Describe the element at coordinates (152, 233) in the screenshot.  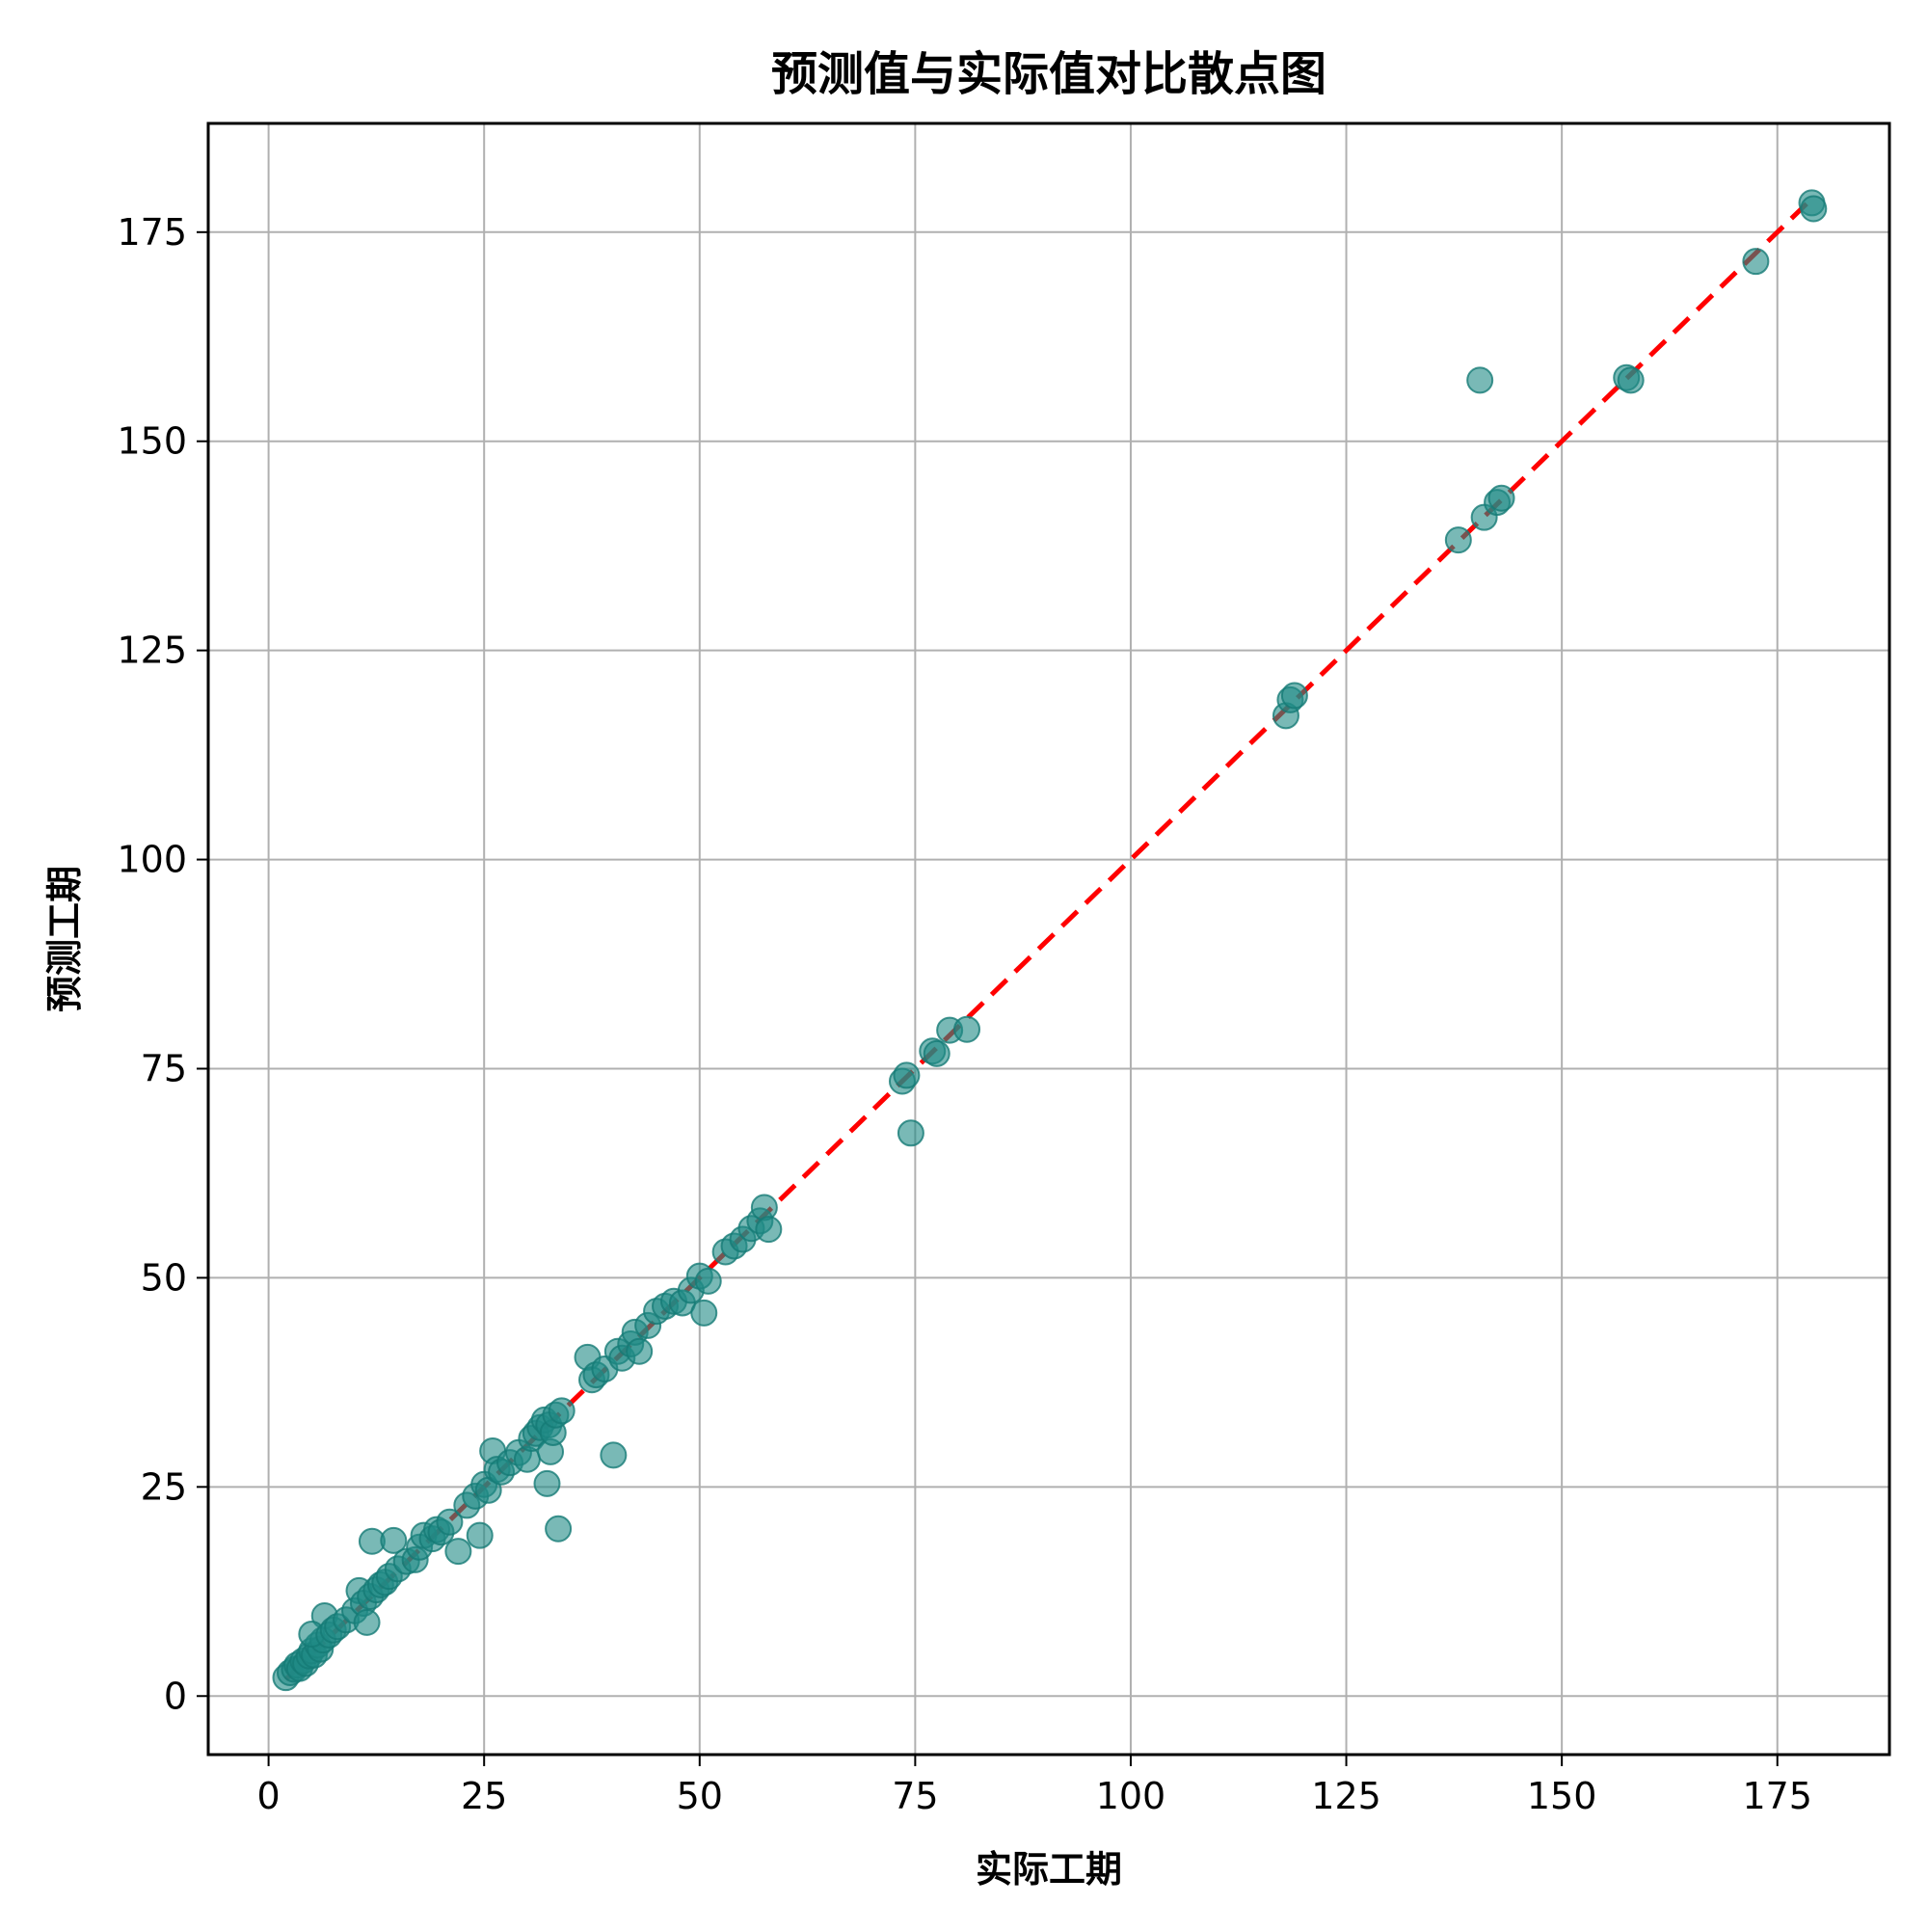
I see `y-tick-label-7: 175` at that location.